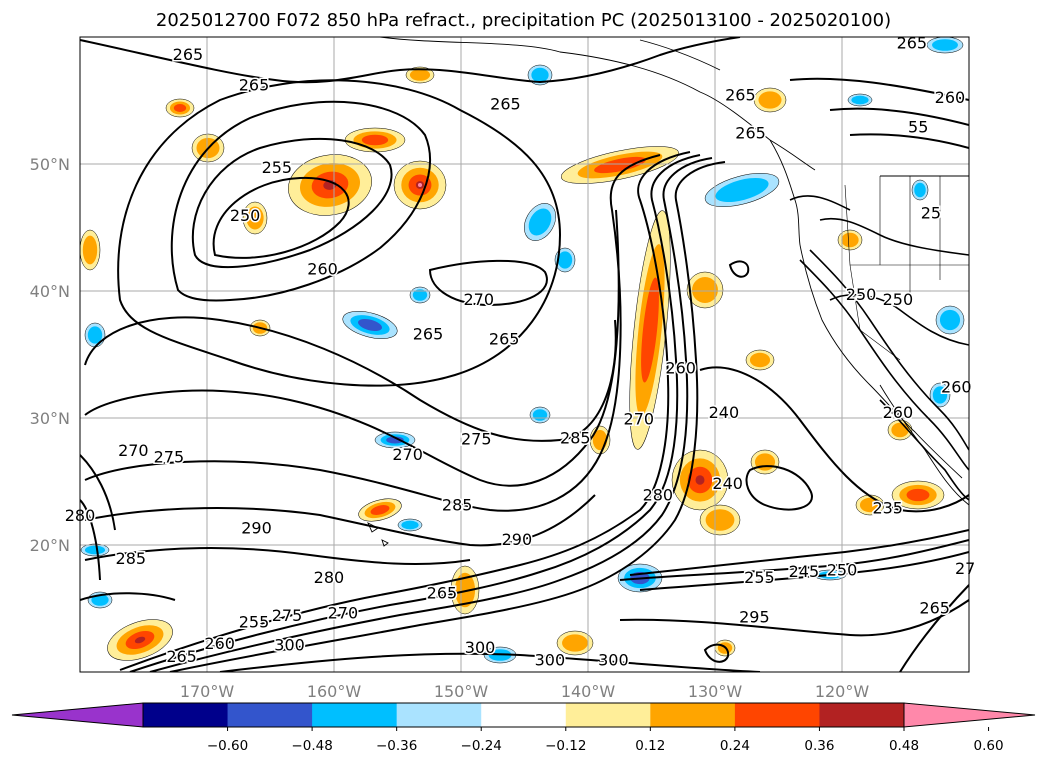 The height and width of the screenshot is (765, 1047). What do you see at coordinates (50, 355) in the screenshot?
I see `y-tick-labels: 20°N 30°N 40°N 50°N` at bounding box center [50, 355].